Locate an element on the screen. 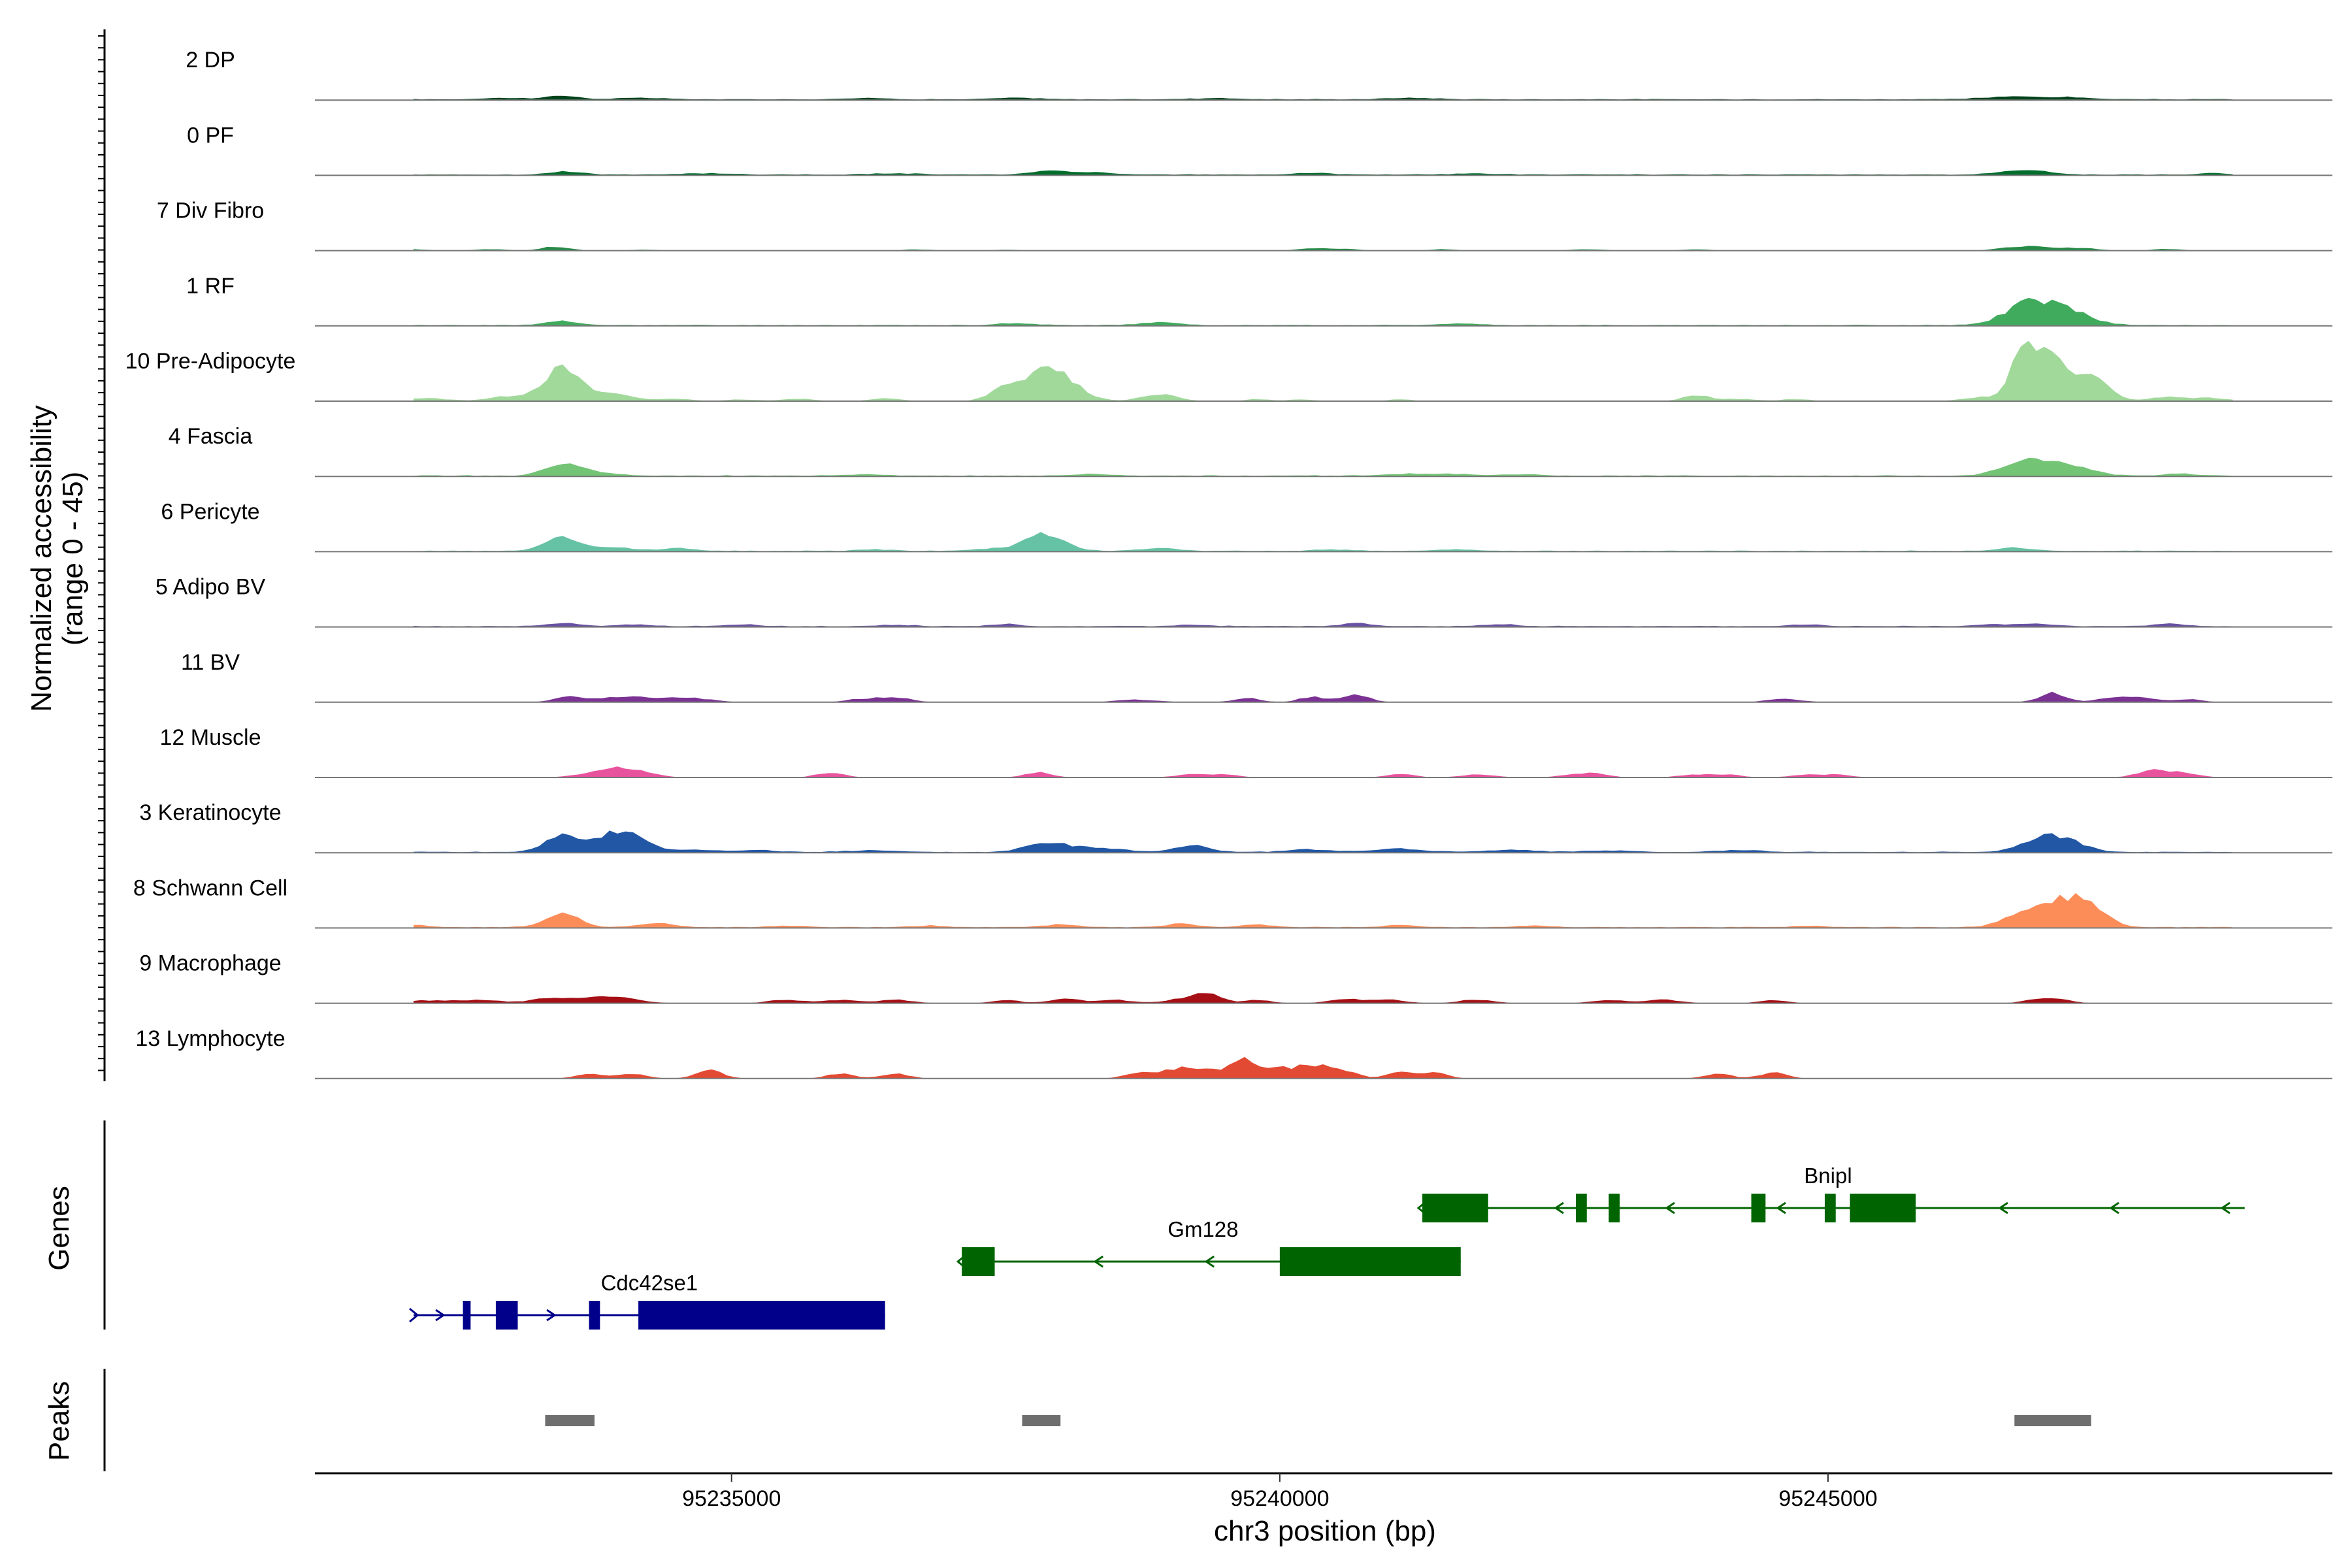 The image size is (2352, 1568). track-label: 13 Lymphocyte is located at coordinates (210, 1038).